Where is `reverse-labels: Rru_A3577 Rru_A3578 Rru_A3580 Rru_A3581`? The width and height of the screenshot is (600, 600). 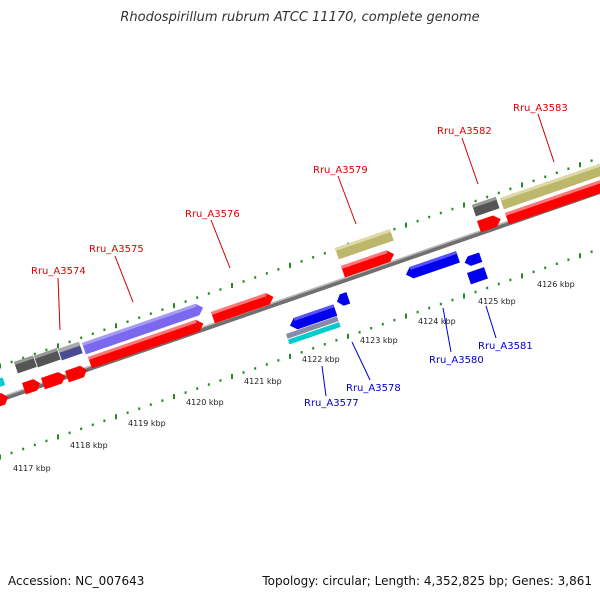
reverse-labels: Rru_A3577 Rru_A3578 Rru_A3580 Rru_A3581 is located at coordinates (418, 357).